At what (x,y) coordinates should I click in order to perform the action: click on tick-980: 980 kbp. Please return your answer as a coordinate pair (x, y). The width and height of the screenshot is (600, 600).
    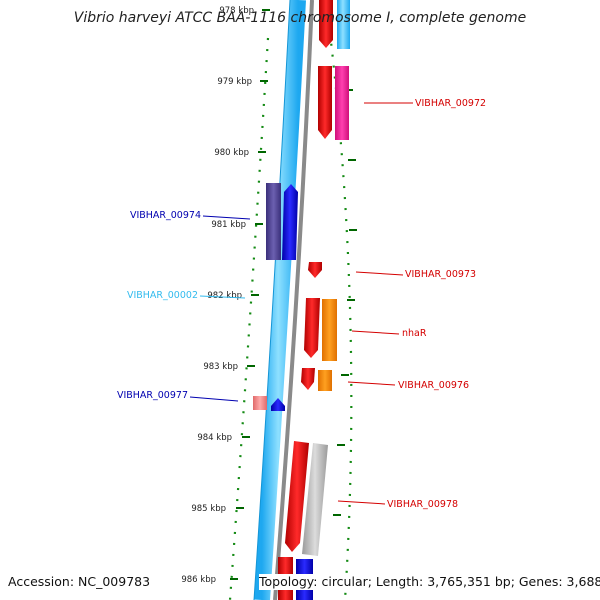
    Looking at the image, I should click on (240, 153).